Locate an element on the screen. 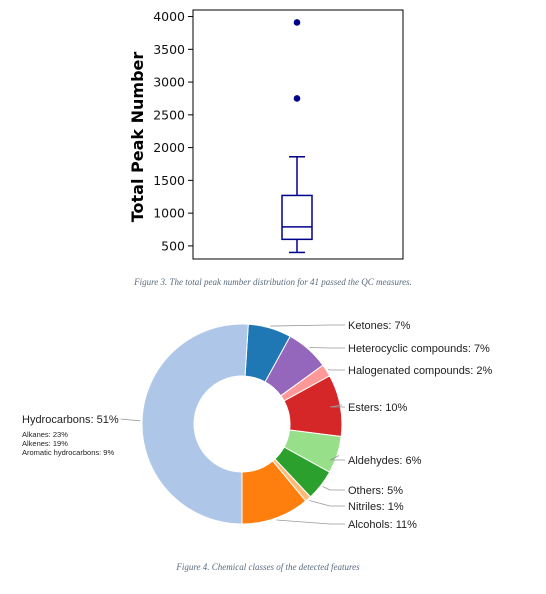 The image size is (546, 594). slice-label: Ketones: 7% is located at coordinates (379, 326).